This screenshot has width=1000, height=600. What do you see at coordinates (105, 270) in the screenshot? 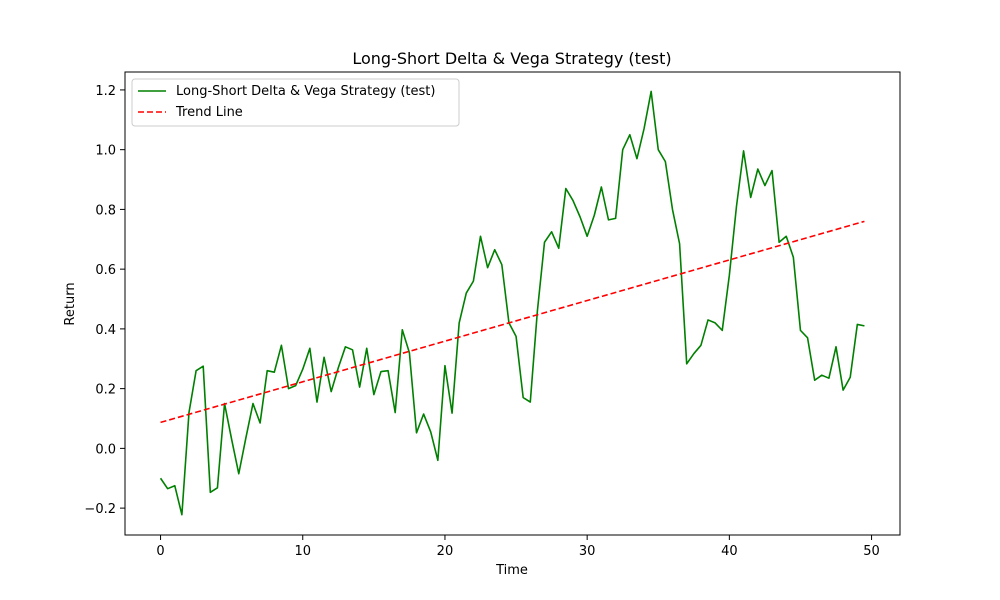
I see `y-tick-label: 0.6` at bounding box center [105, 270].